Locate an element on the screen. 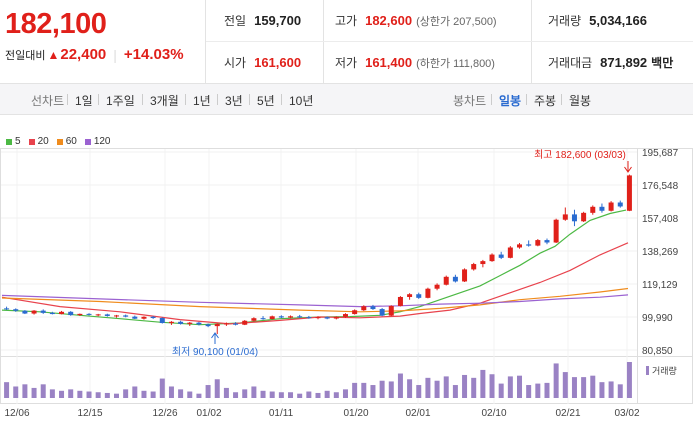 Image resolution: width=693 pixels, height=438 pixels. legend-label: 20 is located at coordinates (43, 141).